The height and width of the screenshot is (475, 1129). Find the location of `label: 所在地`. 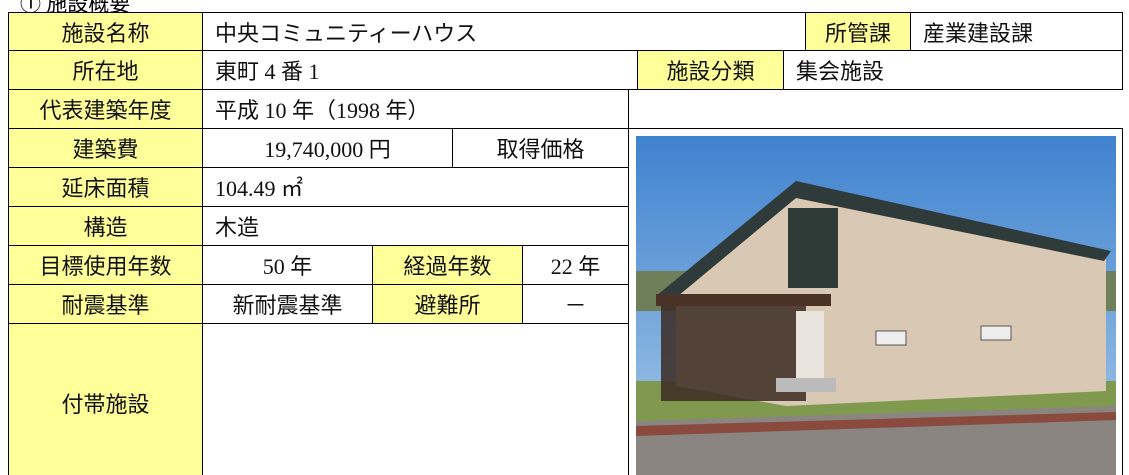

label: 所在地 is located at coordinates (105, 70).